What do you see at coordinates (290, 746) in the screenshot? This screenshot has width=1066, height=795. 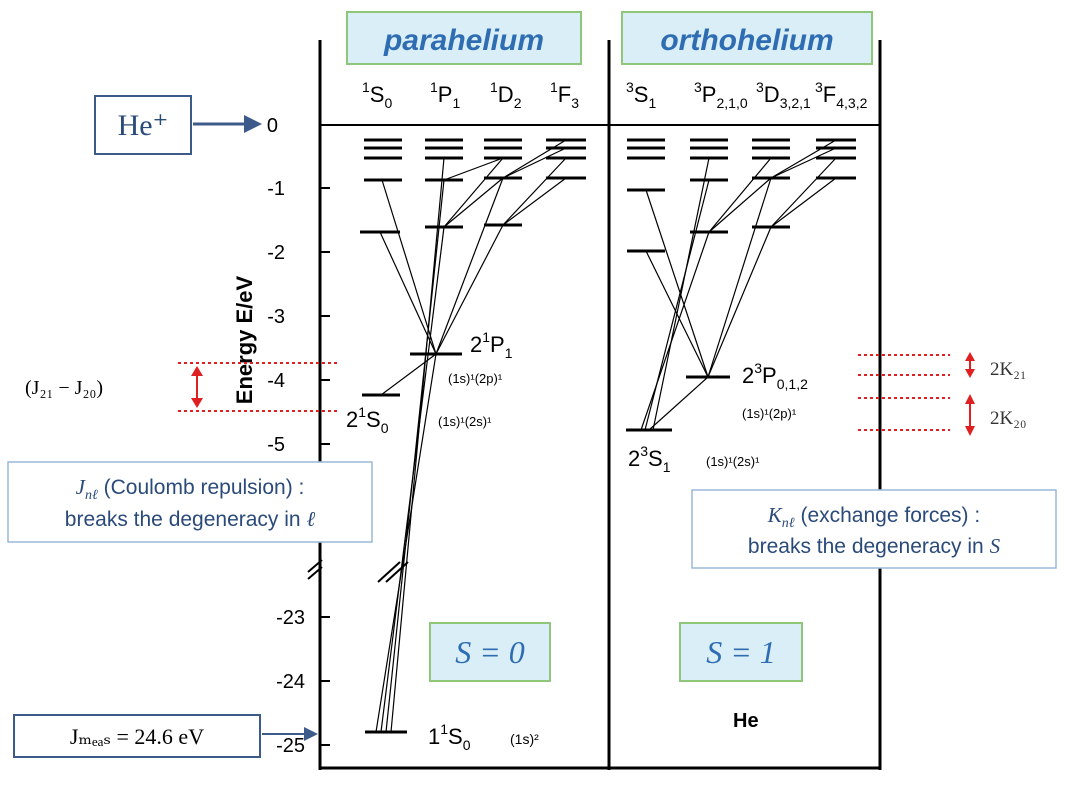 I see `tick-label: -25` at bounding box center [290, 746].